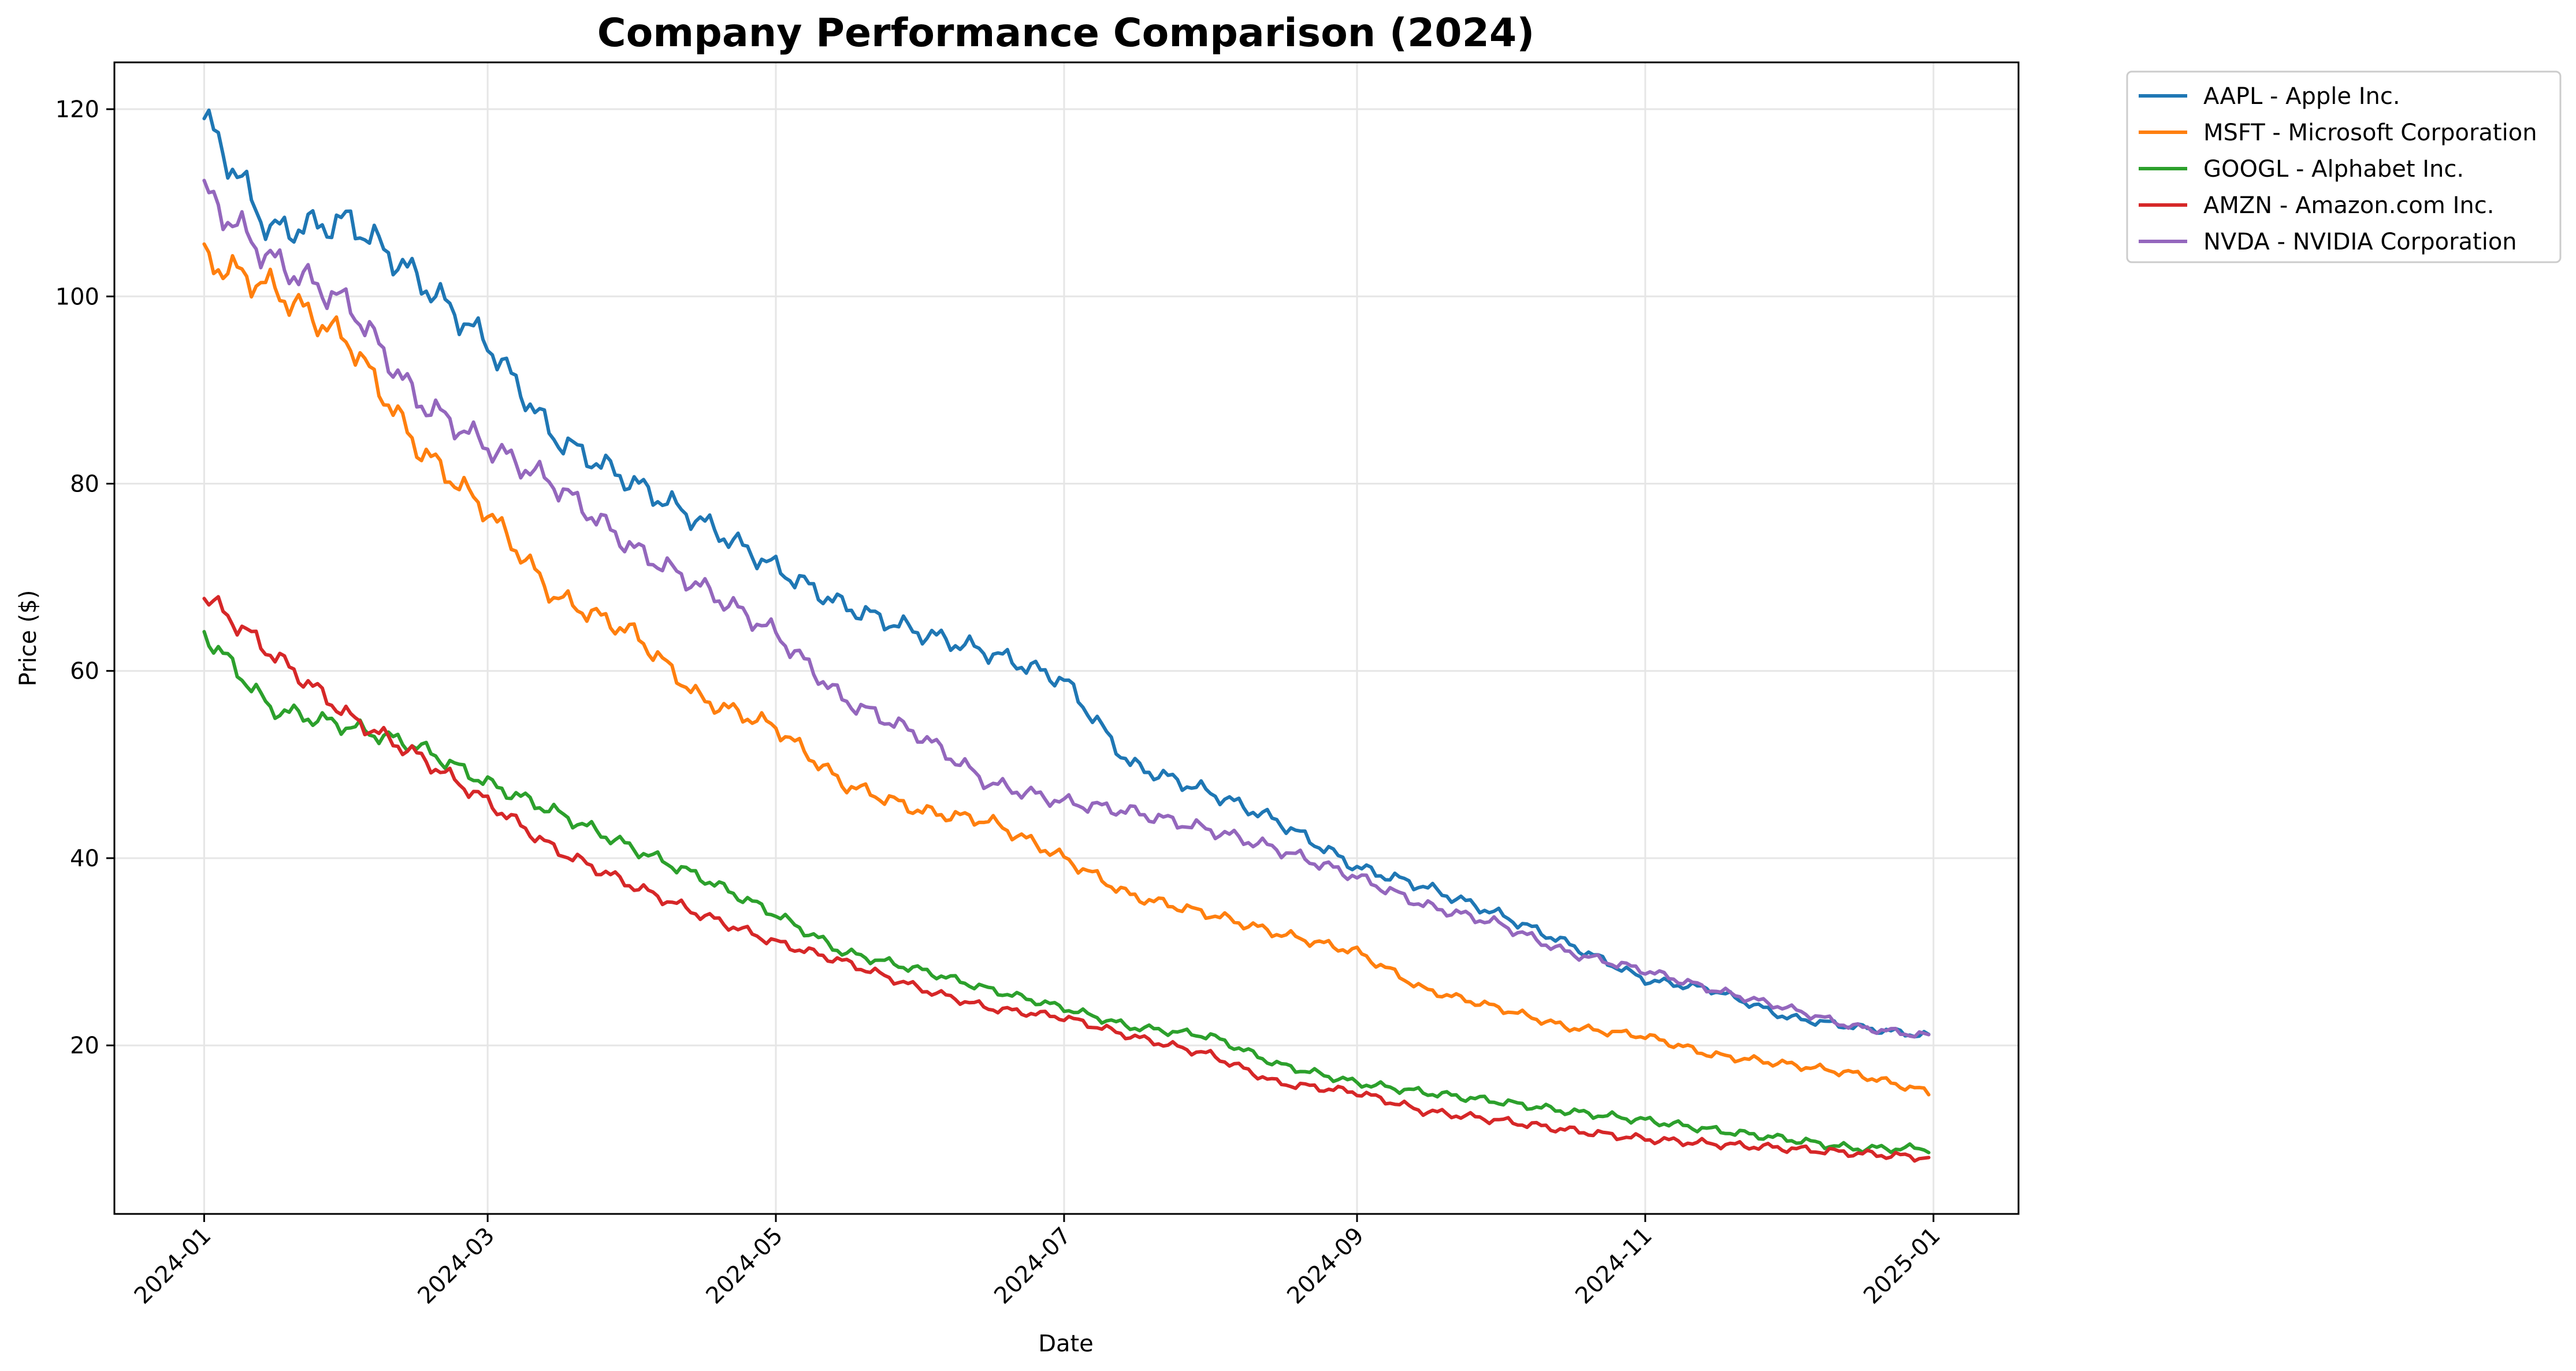 Image resolution: width=2576 pixels, height=1371 pixels. I want to click on y-tick-label: 20, so click(84, 1046).